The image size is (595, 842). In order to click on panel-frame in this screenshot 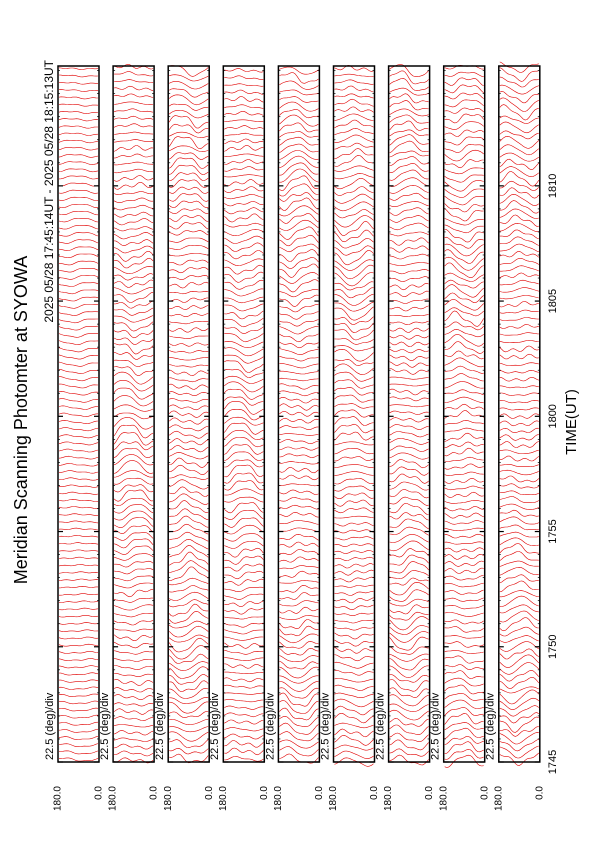, I will do `click(409, 414)`.